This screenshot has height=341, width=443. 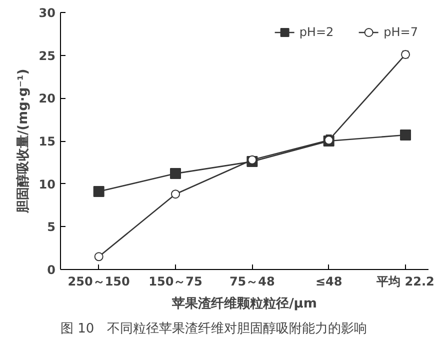 What do you see at coordinates (47, 99) in the screenshot?
I see `y-tick-label: 20` at bounding box center [47, 99].